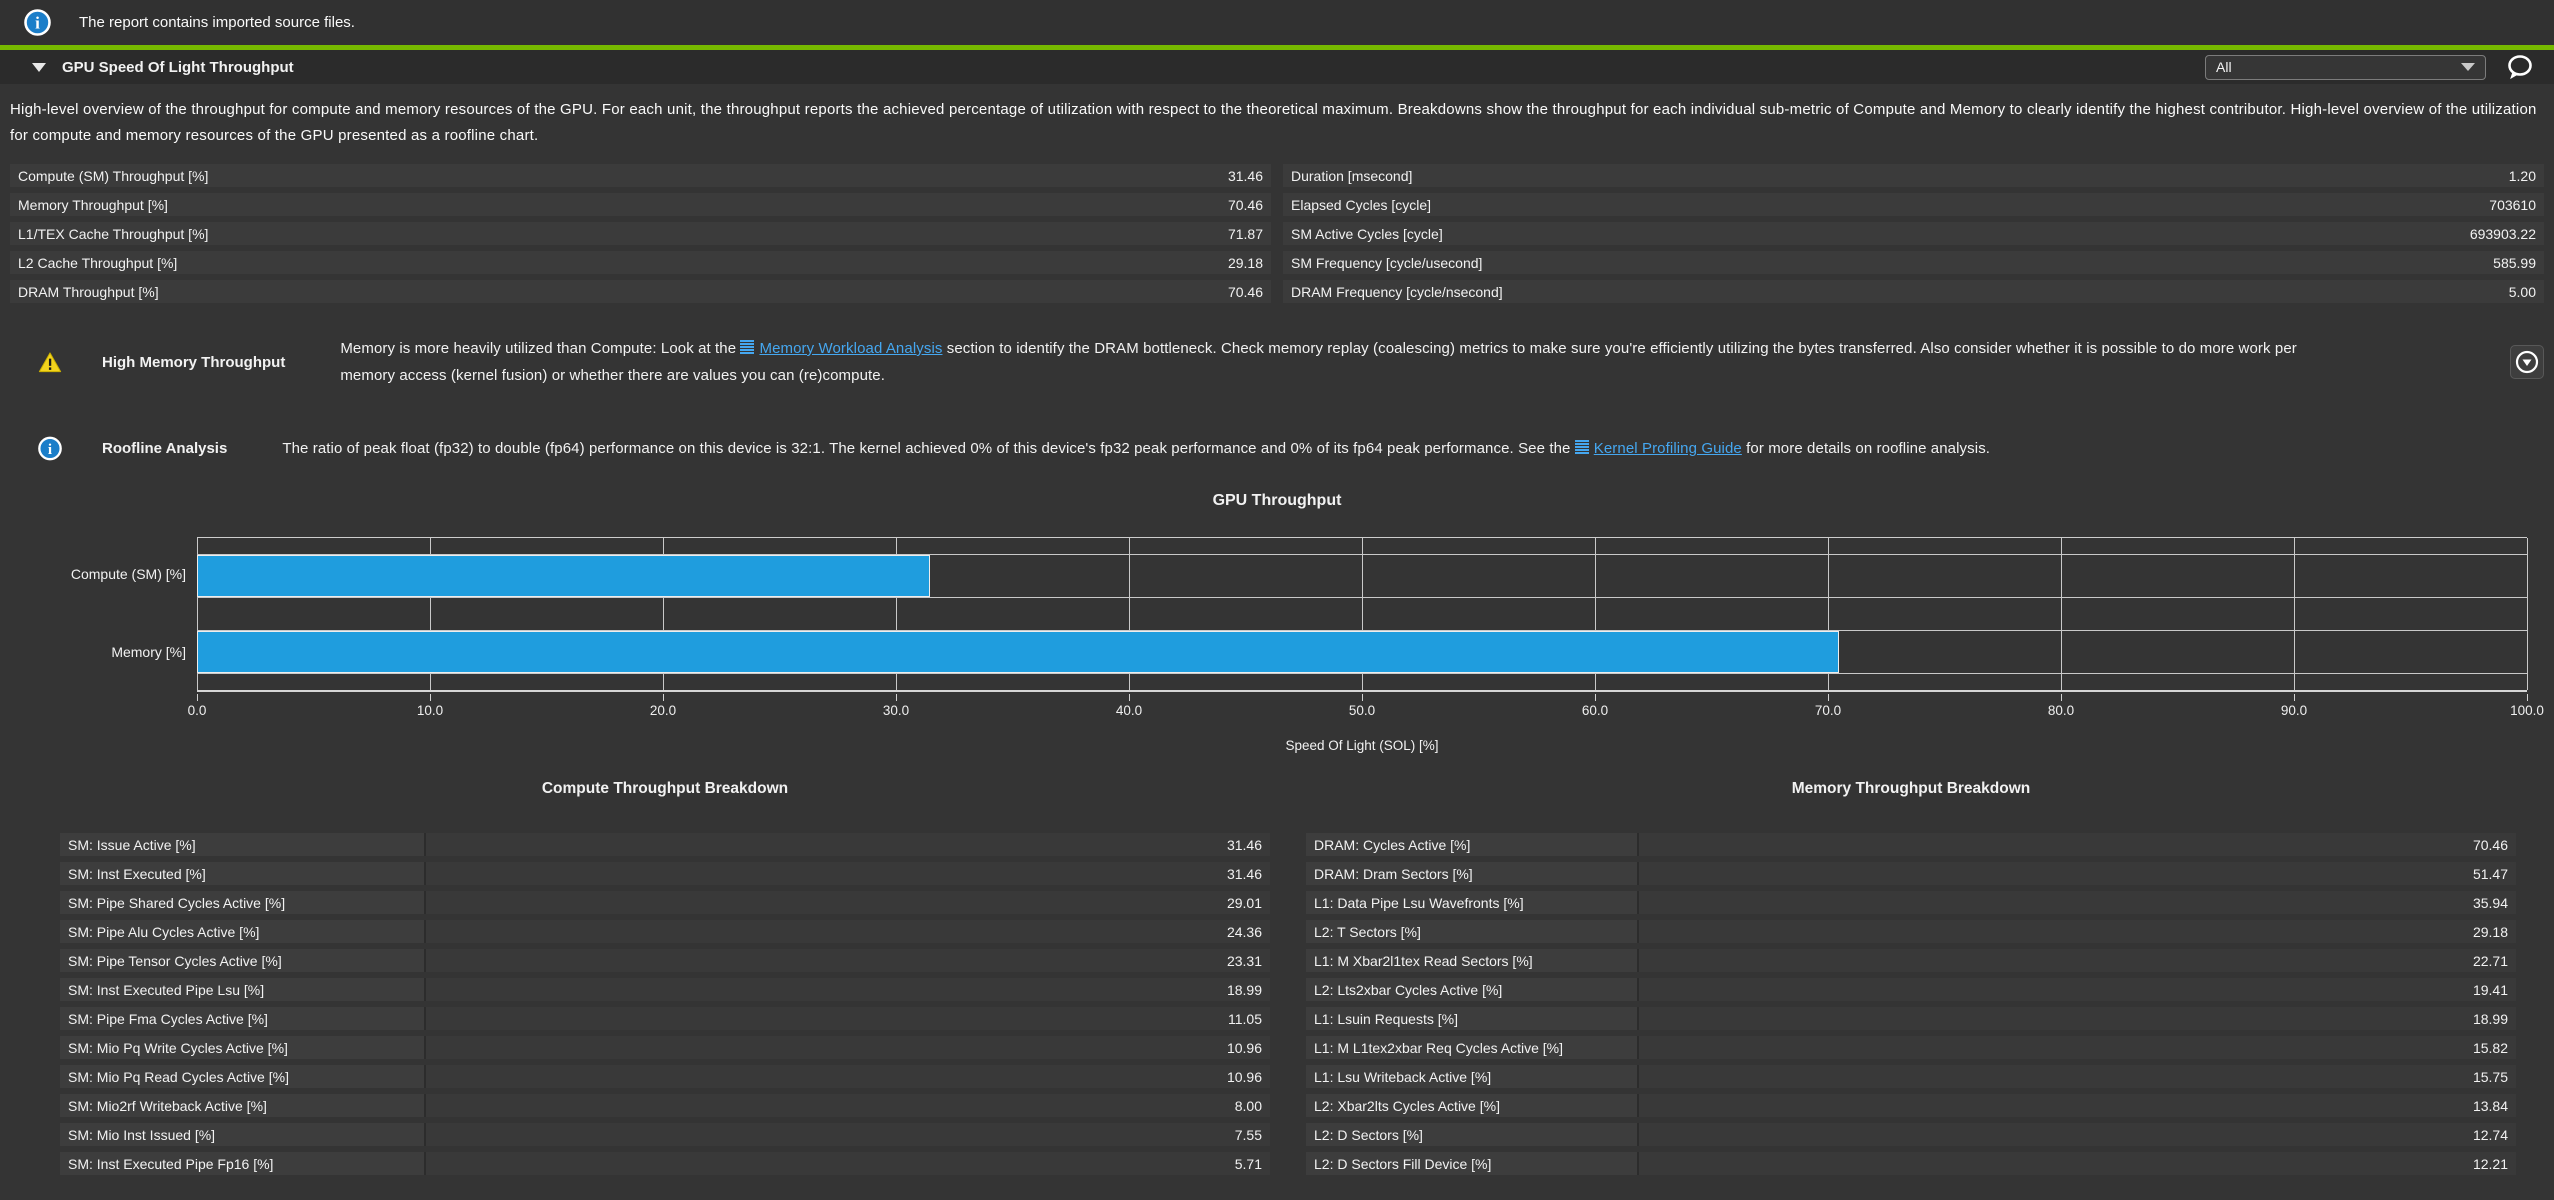 This screenshot has width=2554, height=1200. Describe the element at coordinates (2076, 1047) in the screenshot. I see `metric-value: 15.82` at that location.